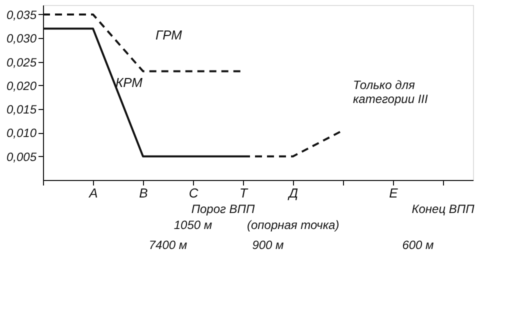 The height and width of the screenshot is (326, 522). I want to click on y-tick-label: 0,030, so click(21, 39).